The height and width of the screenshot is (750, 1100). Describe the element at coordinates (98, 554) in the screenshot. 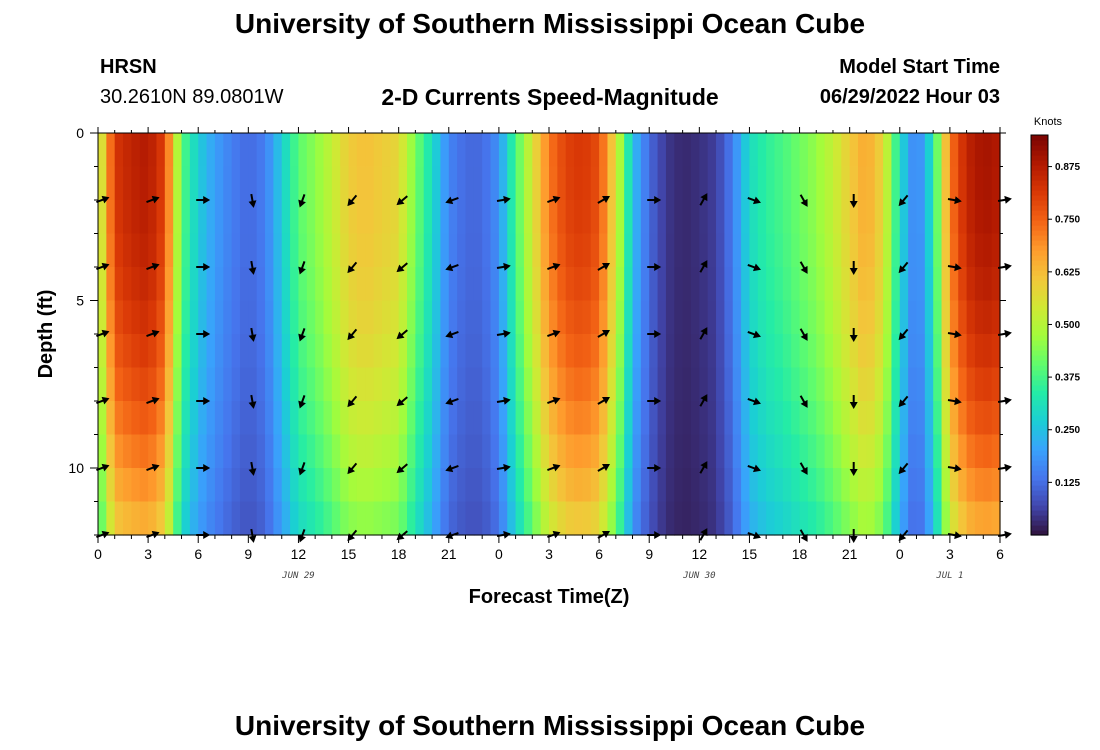

I see `x-tick-label: 0` at that location.